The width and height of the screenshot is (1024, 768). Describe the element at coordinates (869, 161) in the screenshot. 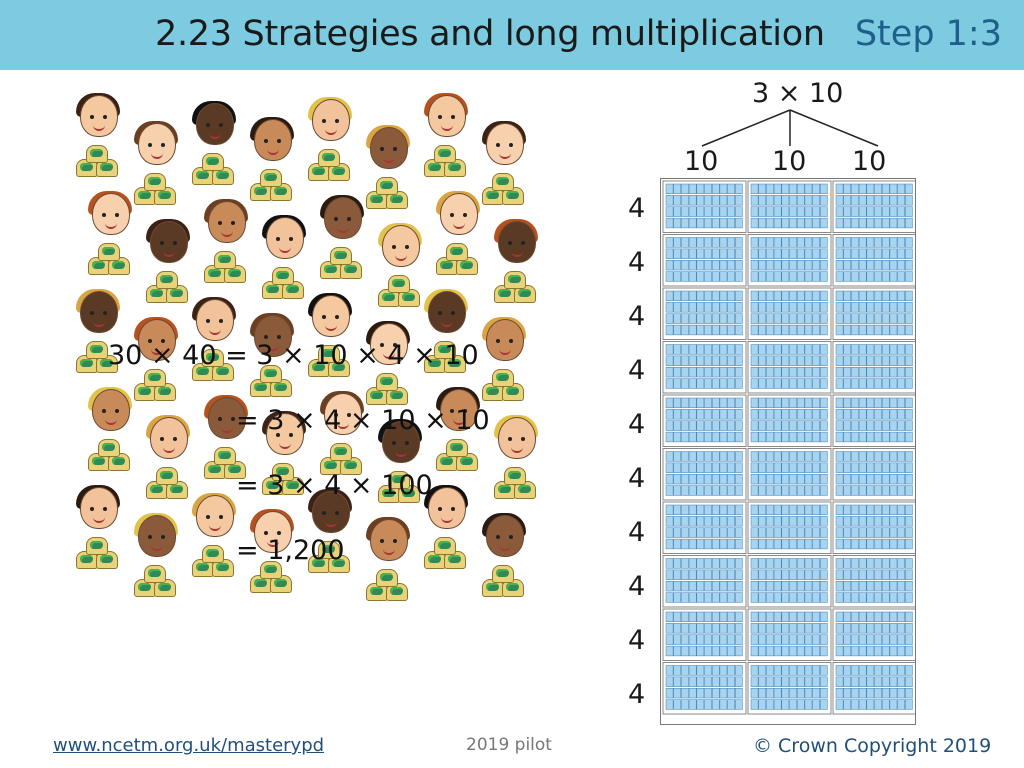

I see `column-label-3: 10` at that location.